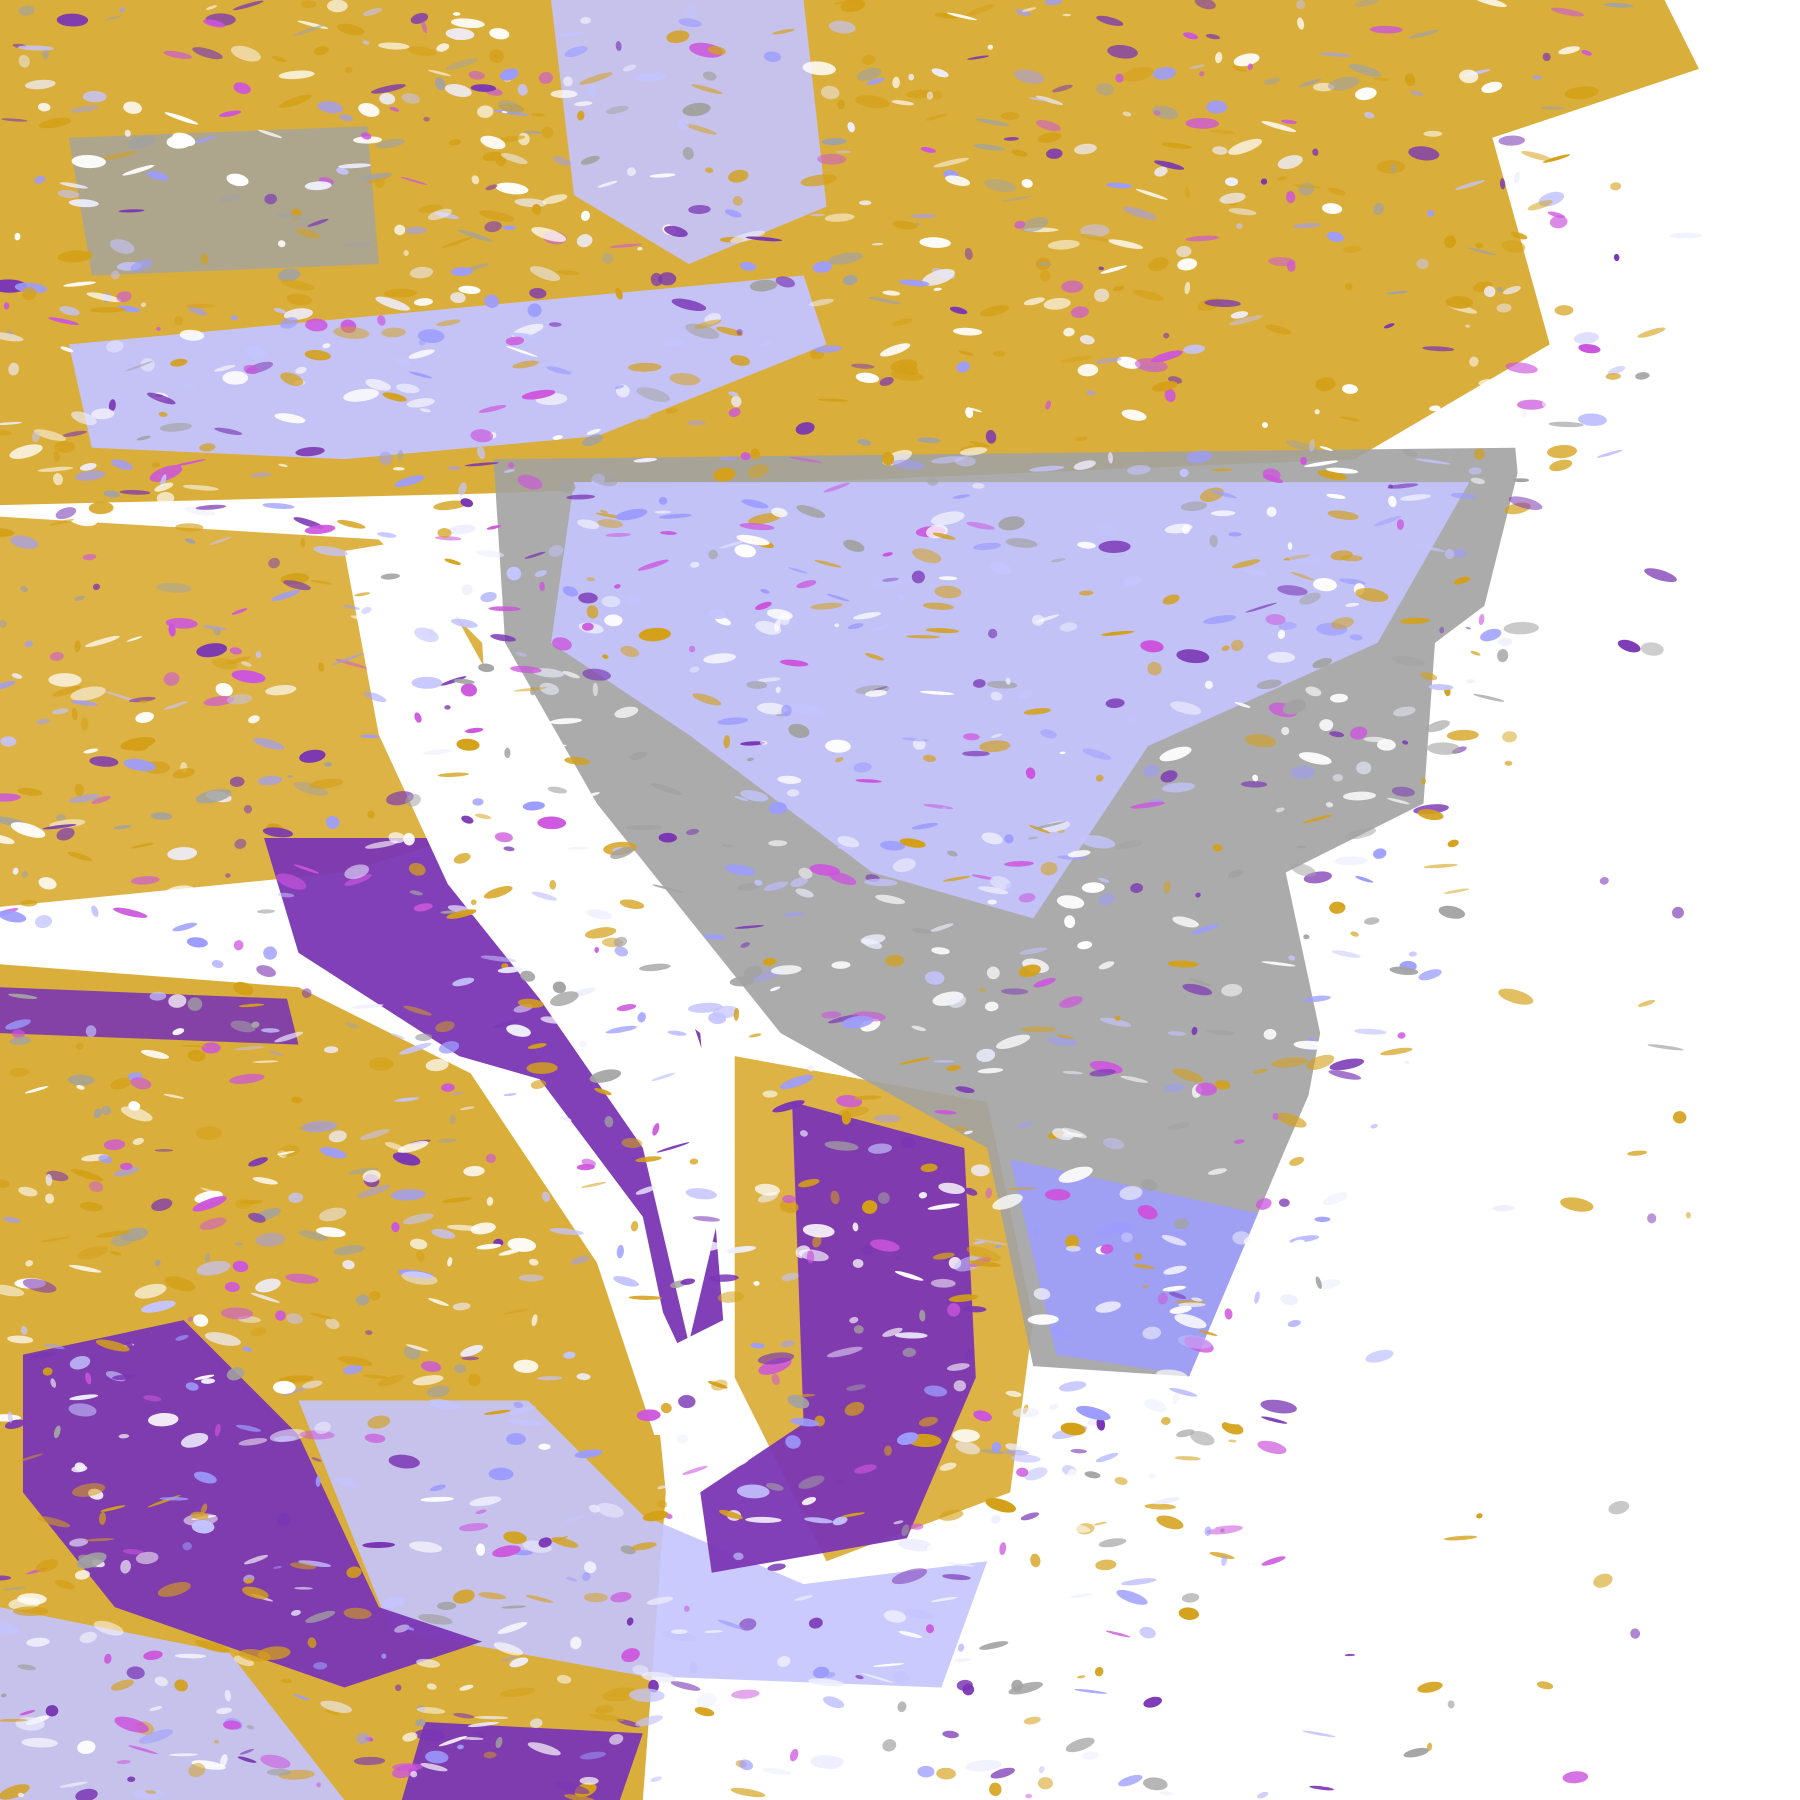  I want to click on purple-streak-west, so click(149, 1016).